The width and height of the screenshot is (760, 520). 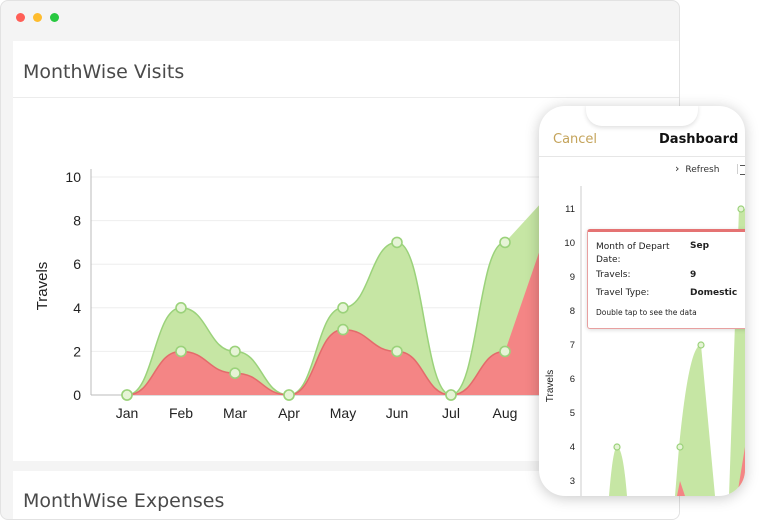 What do you see at coordinates (700, 246) in the screenshot?
I see `tooltip-date-value: Sep` at bounding box center [700, 246].